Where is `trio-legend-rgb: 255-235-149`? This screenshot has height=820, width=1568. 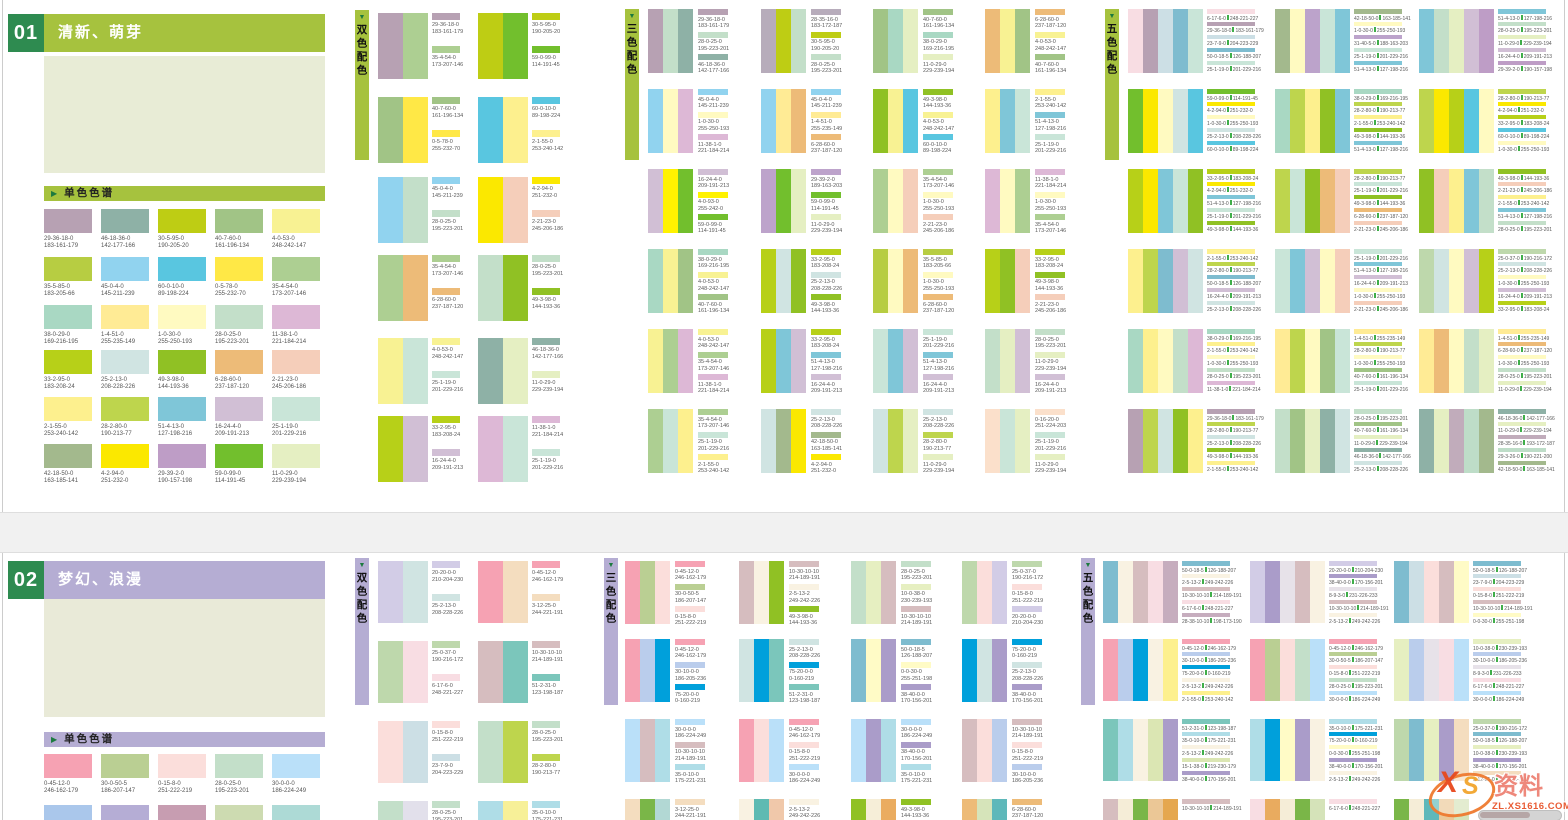 trio-legend-rgb: 255-235-149 is located at coordinates (827, 128).